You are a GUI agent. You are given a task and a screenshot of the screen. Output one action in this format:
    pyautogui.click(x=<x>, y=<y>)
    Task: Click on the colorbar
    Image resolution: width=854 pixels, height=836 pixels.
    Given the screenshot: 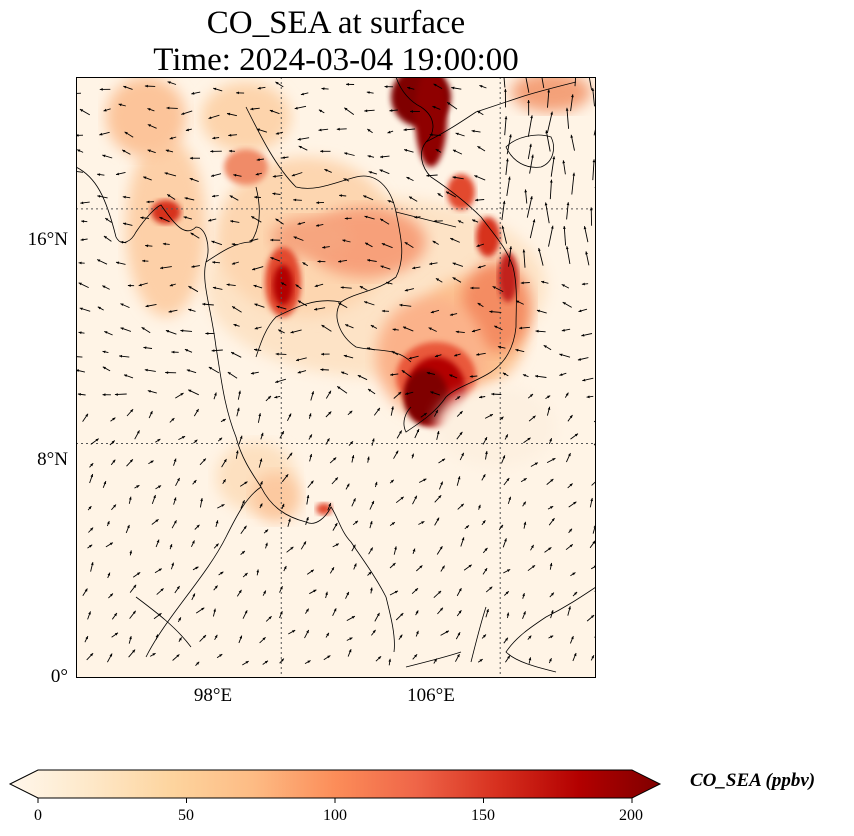 What is the action you would take?
    pyautogui.click(x=335, y=786)
    